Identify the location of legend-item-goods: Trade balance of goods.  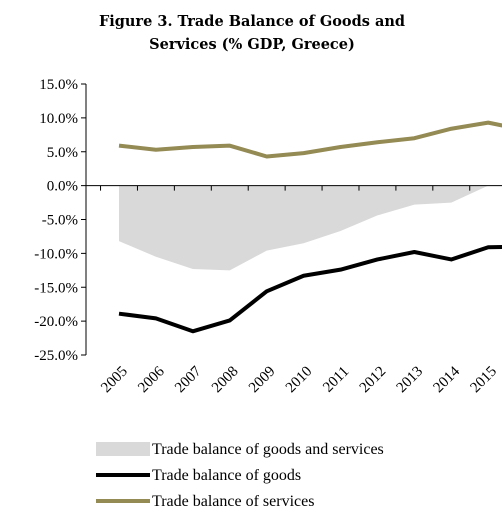
(198, 475).